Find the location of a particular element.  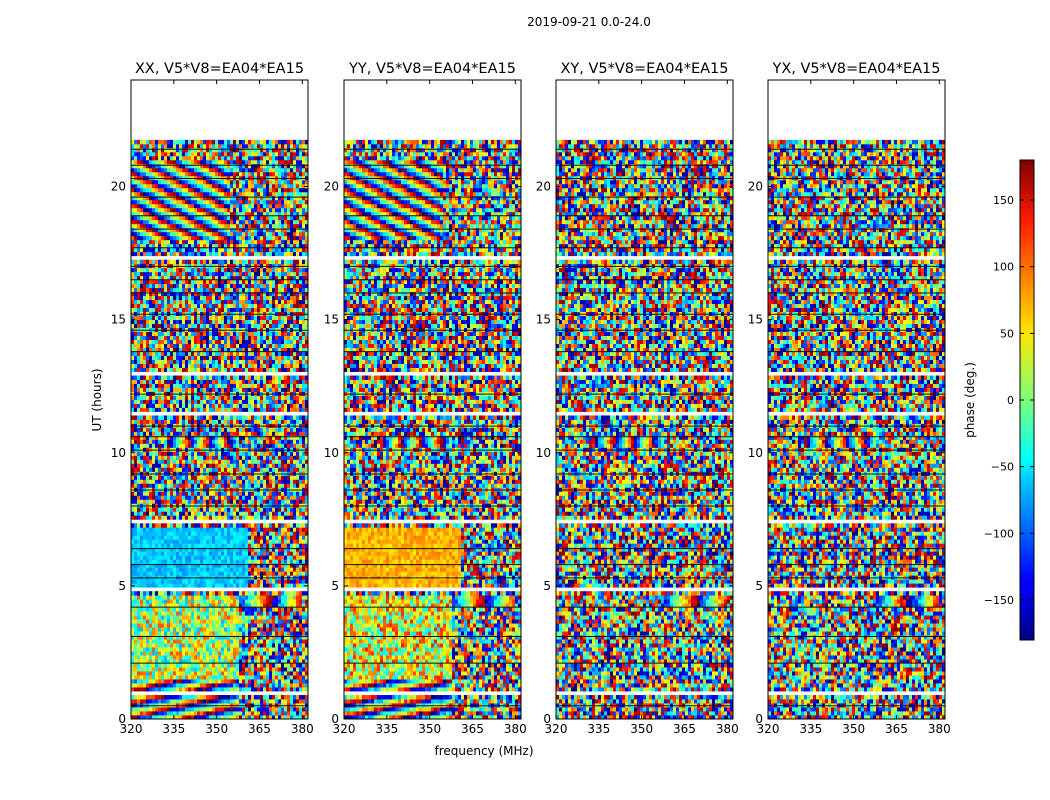

phase-heatmap-yx is located at coordinates (856, 399).